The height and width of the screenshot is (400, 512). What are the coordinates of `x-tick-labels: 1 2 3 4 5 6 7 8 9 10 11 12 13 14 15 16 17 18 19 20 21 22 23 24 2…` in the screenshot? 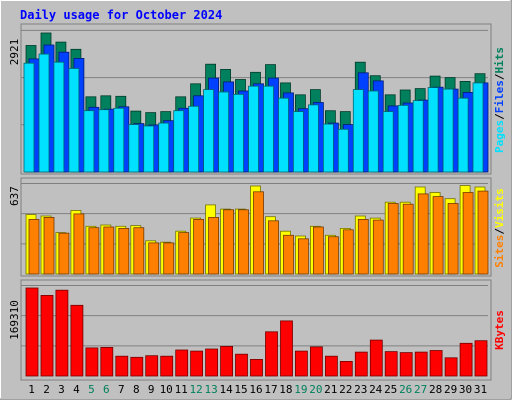 It's located at (257, 389).